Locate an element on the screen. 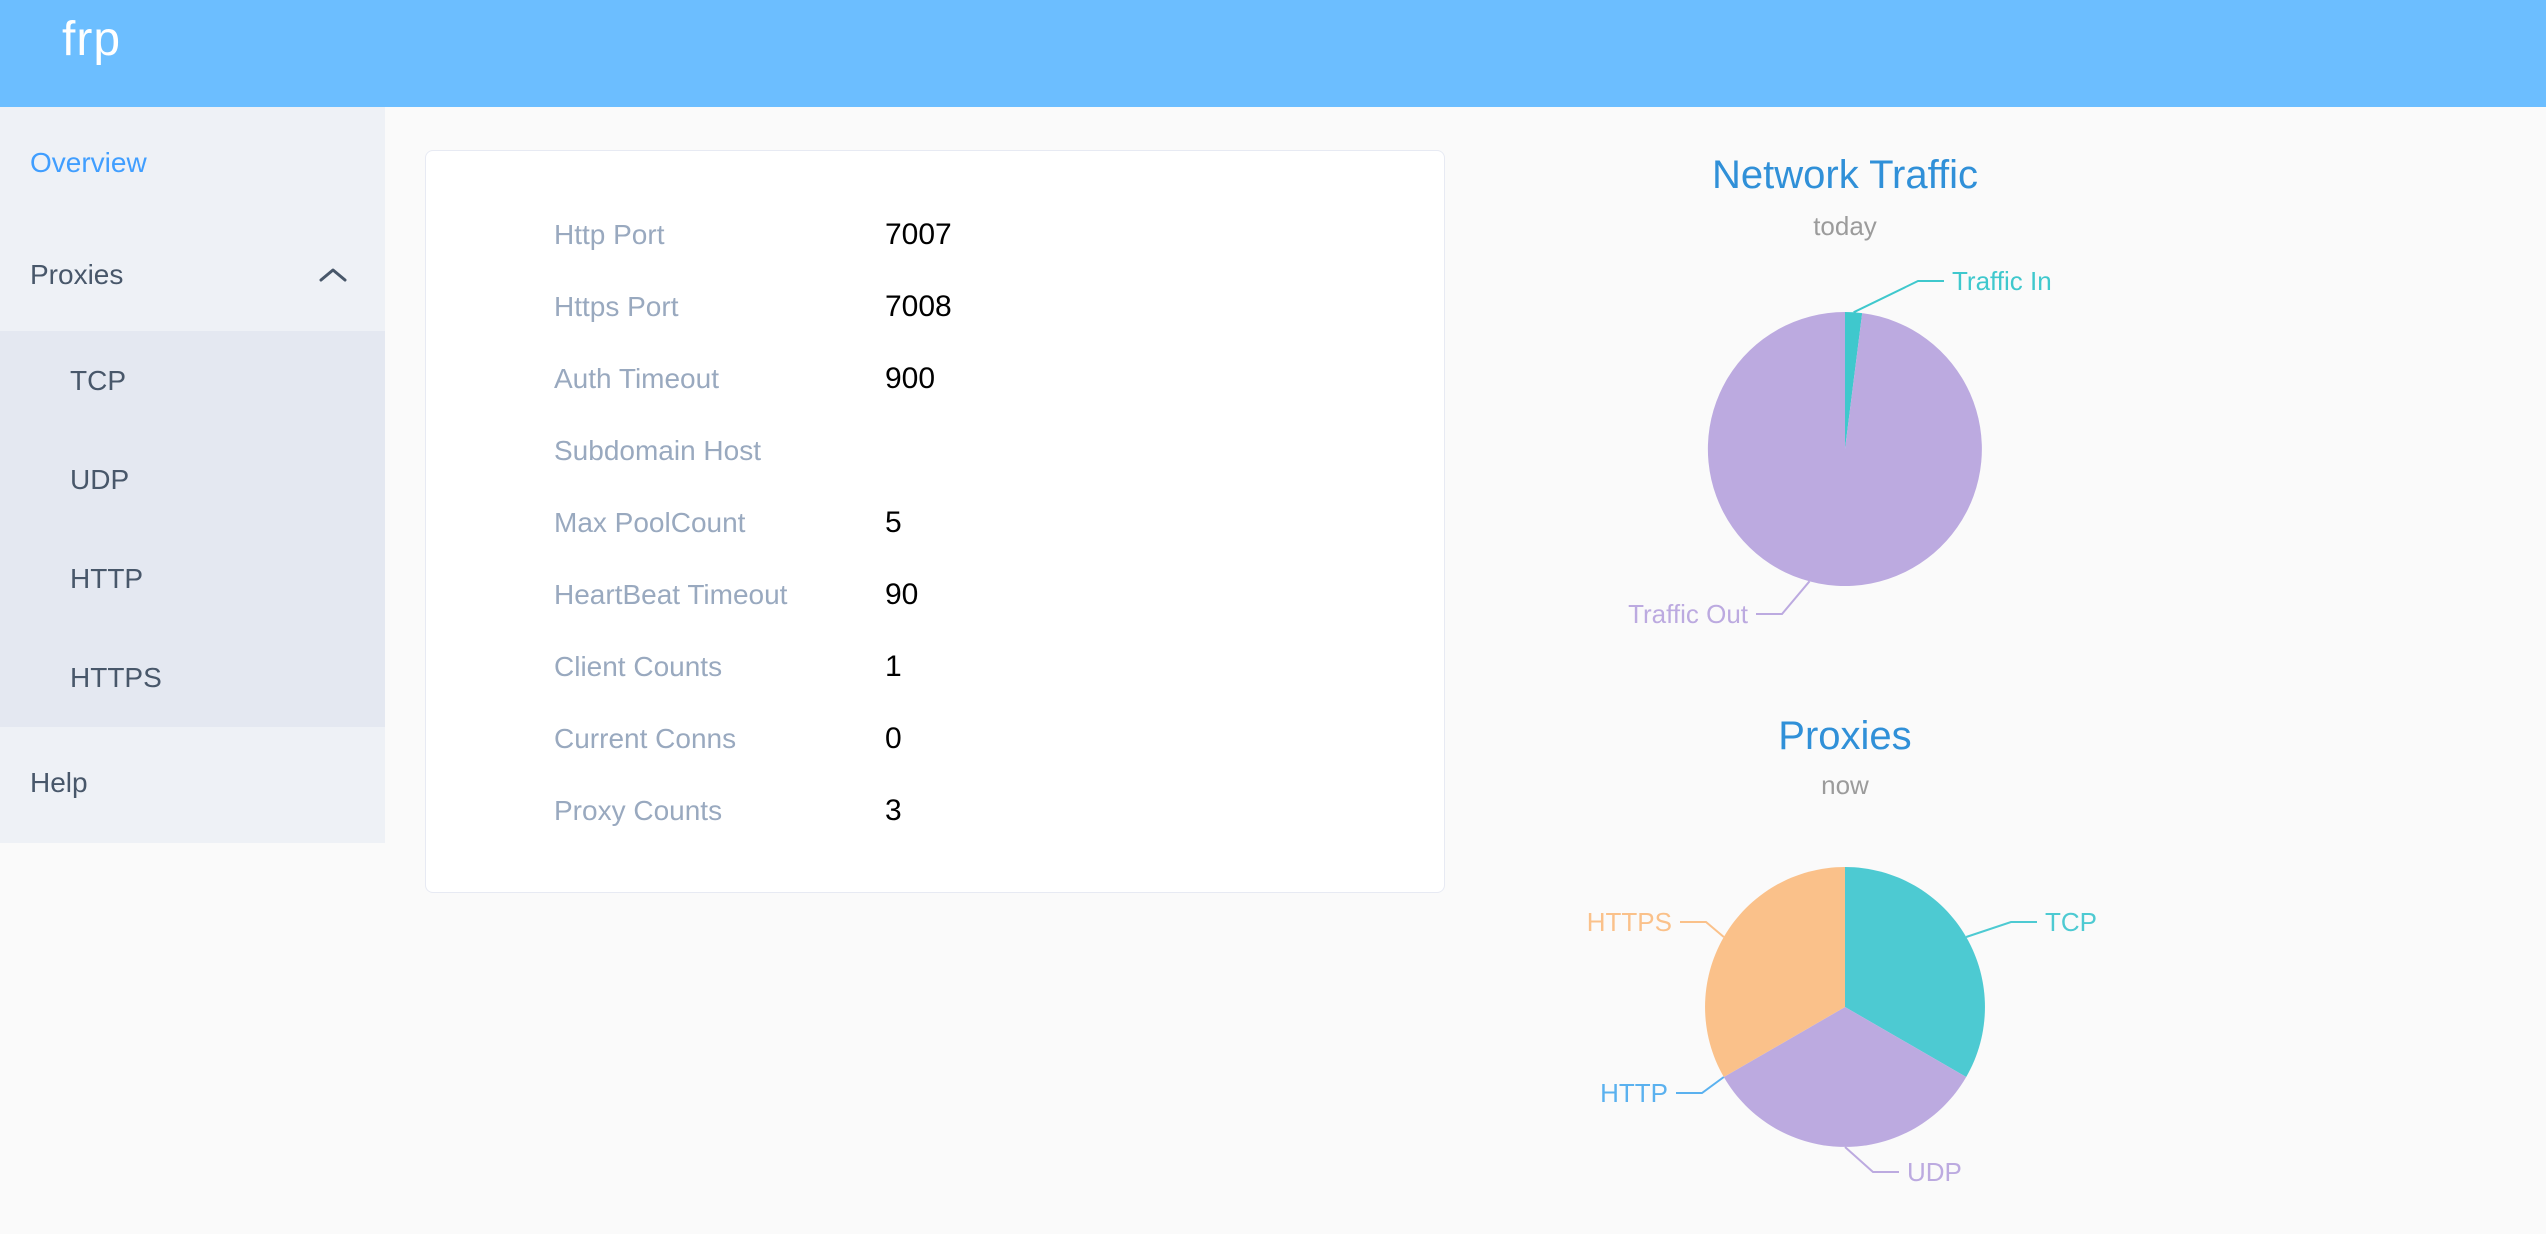  sidebar-item-label: Proxies is located at coordinates (77, 274).